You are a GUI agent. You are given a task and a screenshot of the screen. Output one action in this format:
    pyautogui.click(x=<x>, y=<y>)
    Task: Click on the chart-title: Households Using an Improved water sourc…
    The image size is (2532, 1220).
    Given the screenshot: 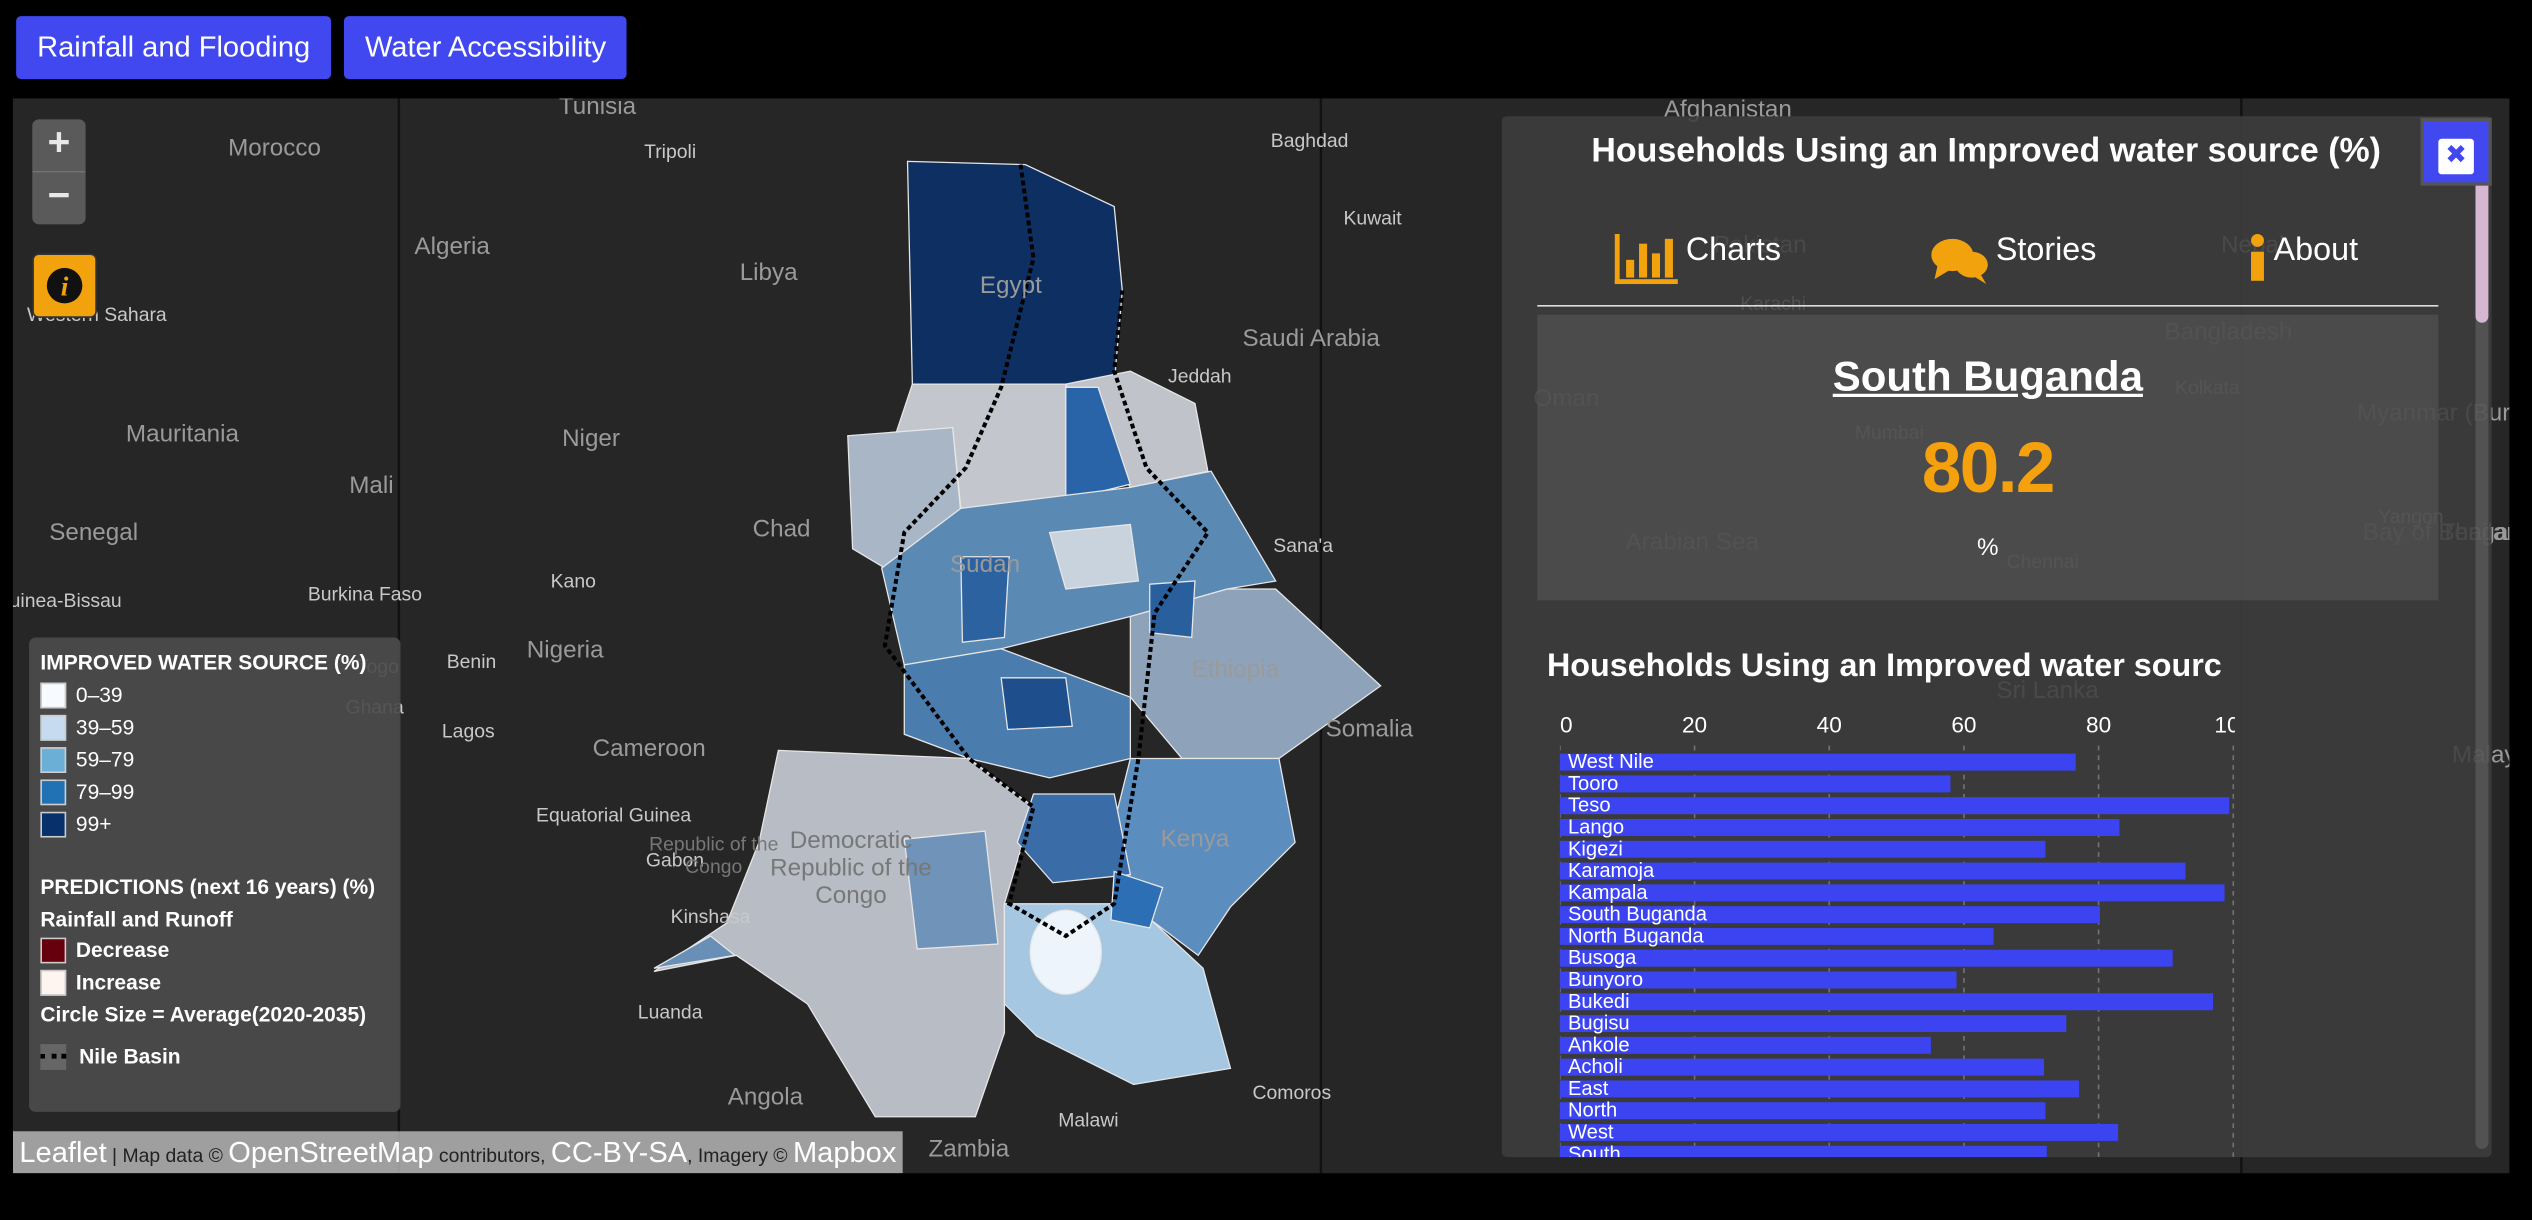 What is the action you would take?
    pyautogui.click(x=1884, y=666)
    